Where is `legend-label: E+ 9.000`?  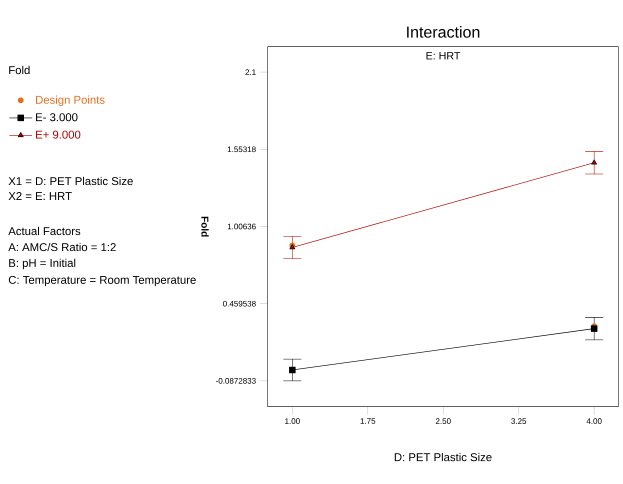 legend-label: E+ 9.000 is located at coordinates (58, 134).